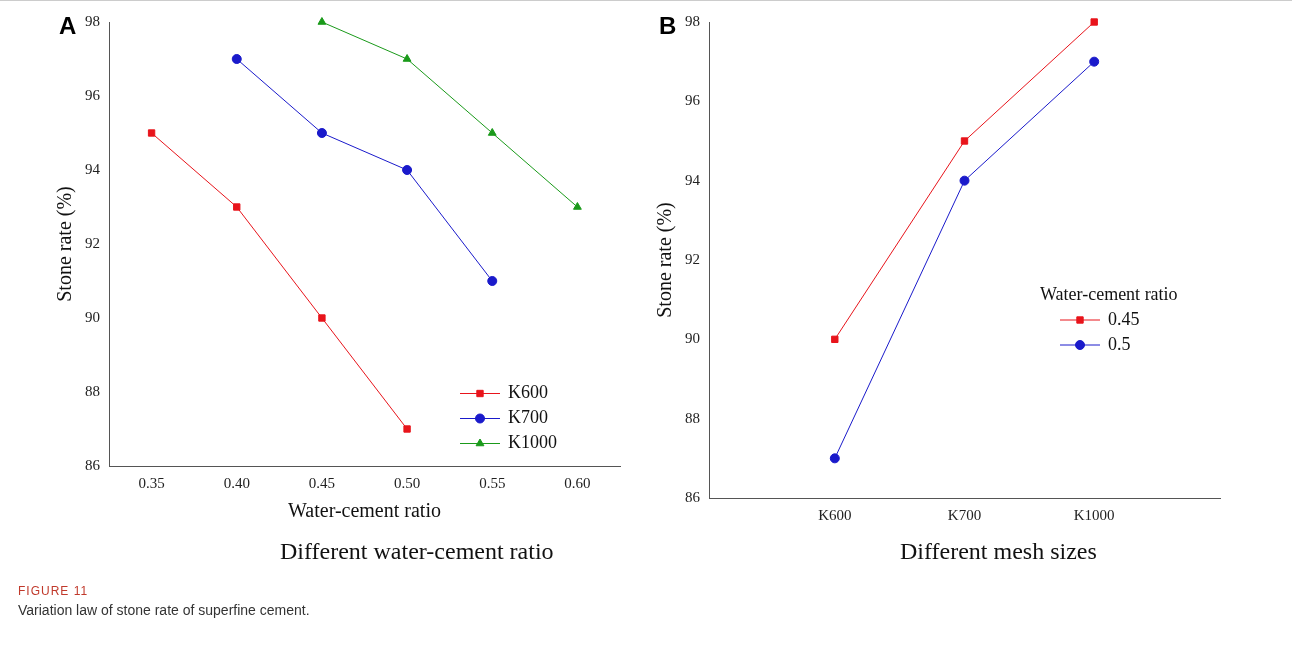 This screenshot has height=657, width=1292. I want to click on x-tick-label: K700, so click(964, 514).